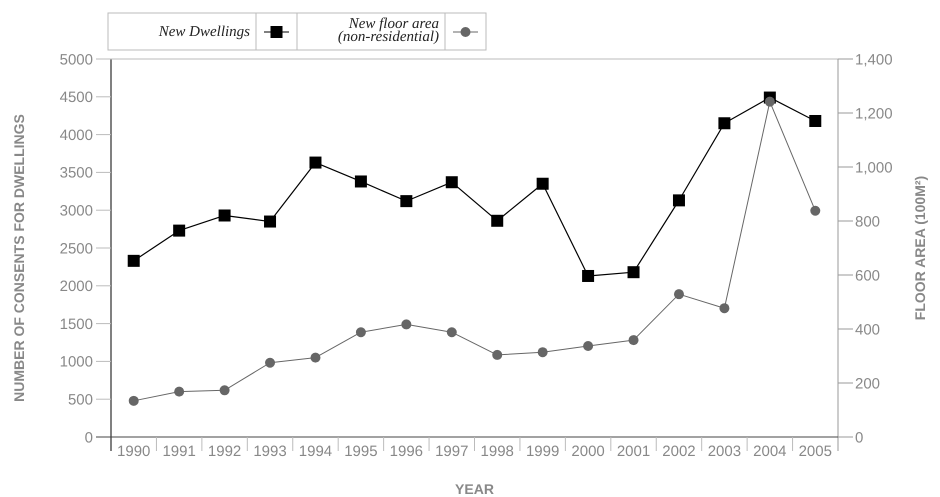 This screenshot has height=497, width=940. Describe the element at coordinates (543, 451) in the screenshot. I see `x-tick-label: 1999` at that location.